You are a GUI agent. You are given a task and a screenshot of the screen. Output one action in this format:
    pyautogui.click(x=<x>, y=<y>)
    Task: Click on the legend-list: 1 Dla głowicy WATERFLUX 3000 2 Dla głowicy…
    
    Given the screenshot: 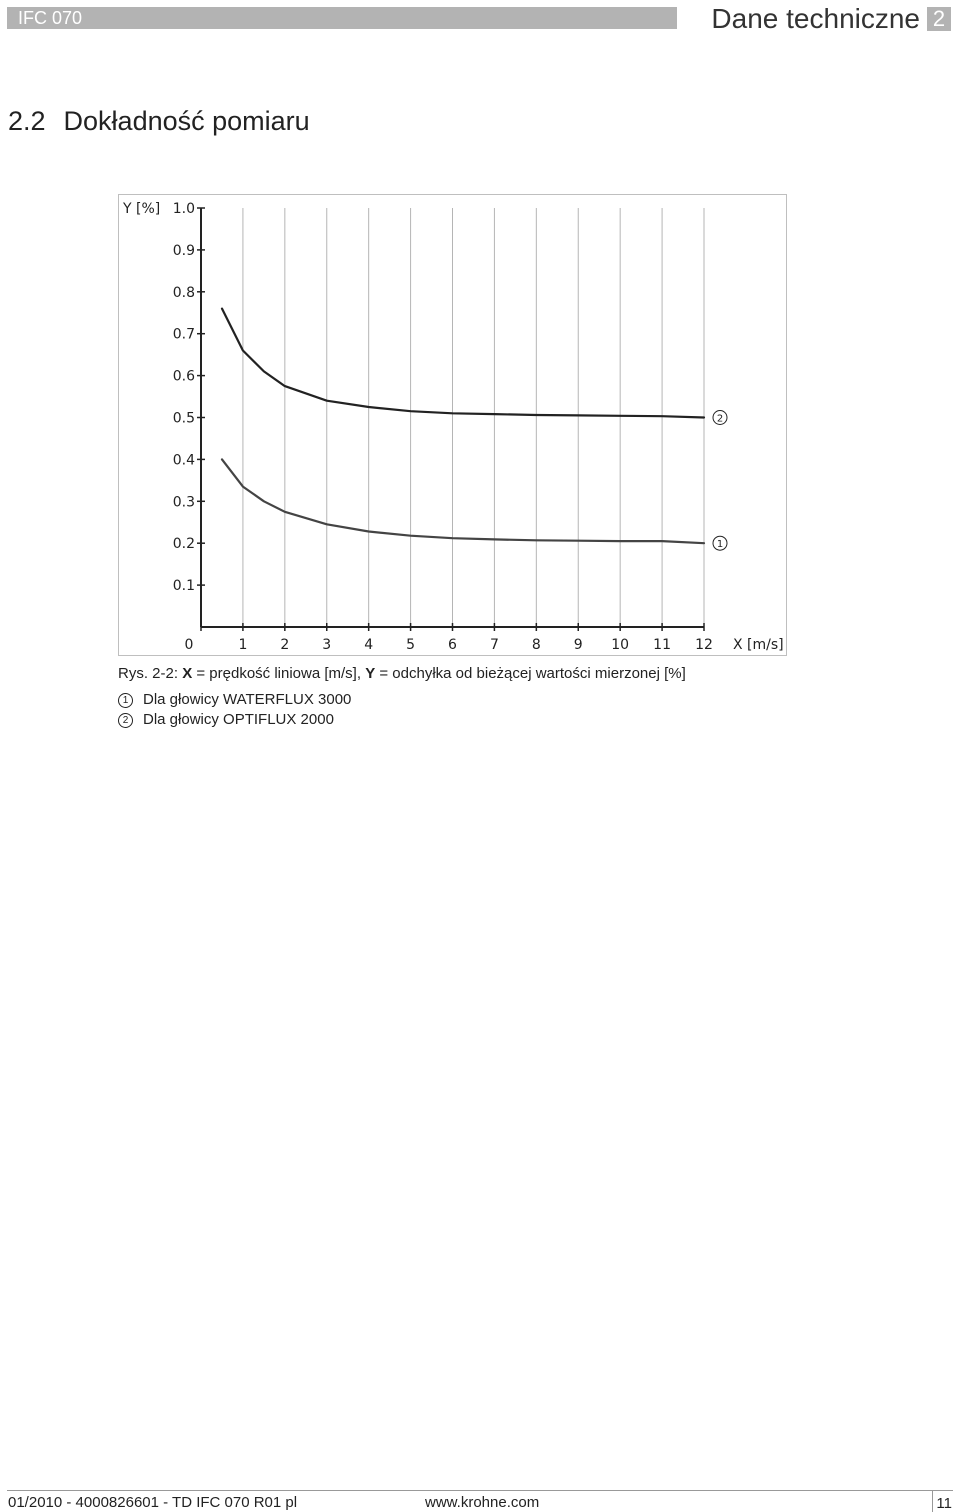 What is the action you would take?
    pyautogui.click(x=234, y=710)
    